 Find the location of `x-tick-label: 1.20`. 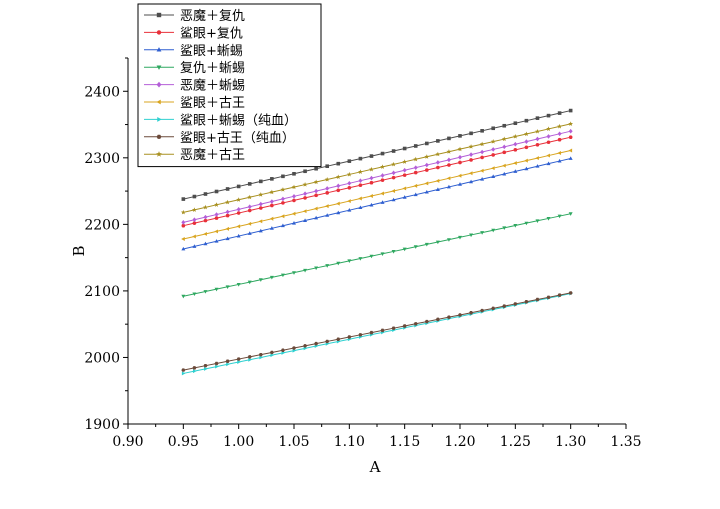

x-tick-label: 1.20 is located at coordinates (459, 442).